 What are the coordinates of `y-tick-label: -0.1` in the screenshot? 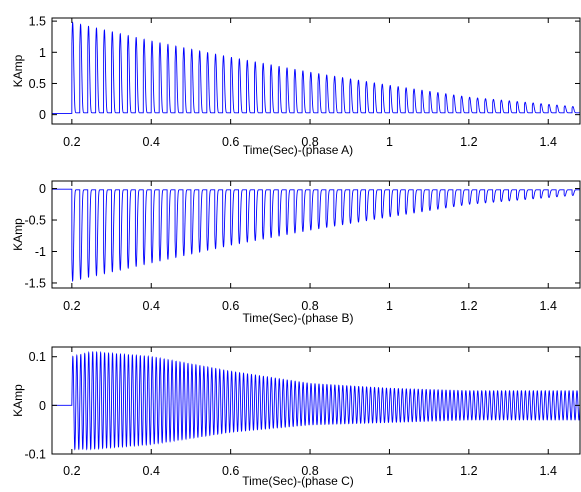 It's located at (35, 455).